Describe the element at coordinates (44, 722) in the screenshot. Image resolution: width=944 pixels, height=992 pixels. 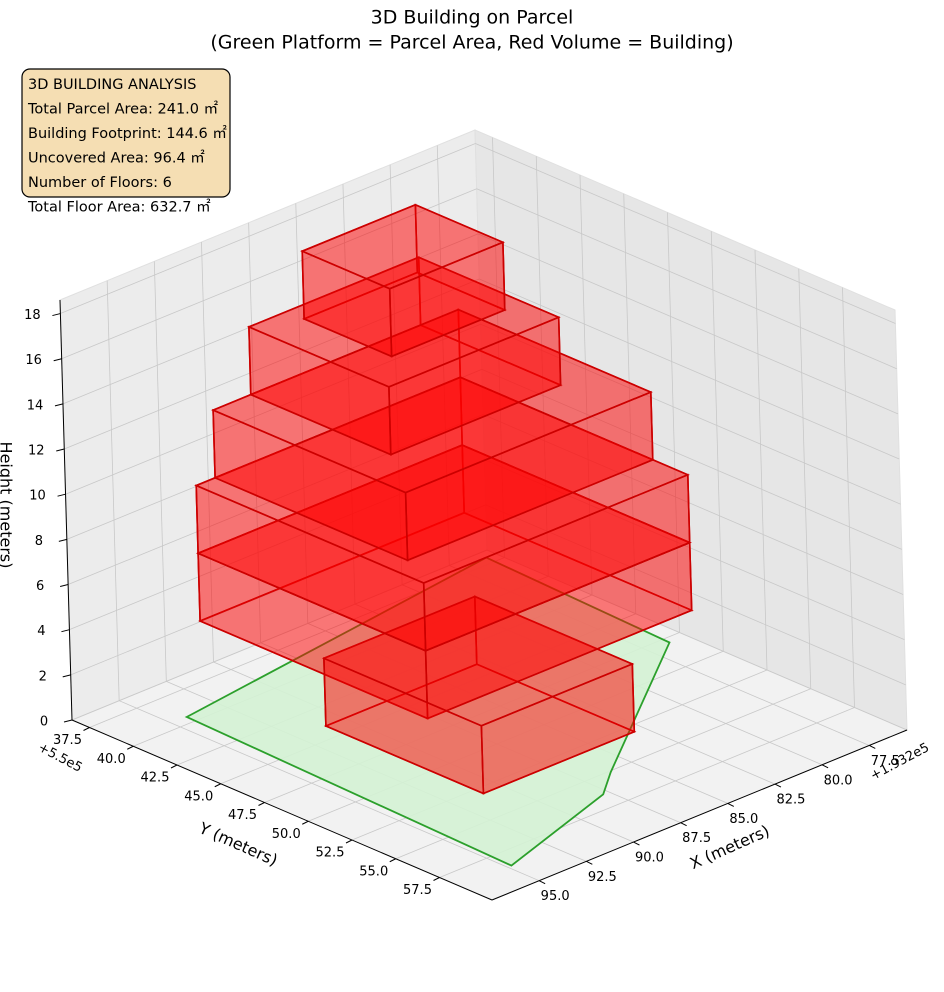
I see `z-tick-label: 0` at that location.